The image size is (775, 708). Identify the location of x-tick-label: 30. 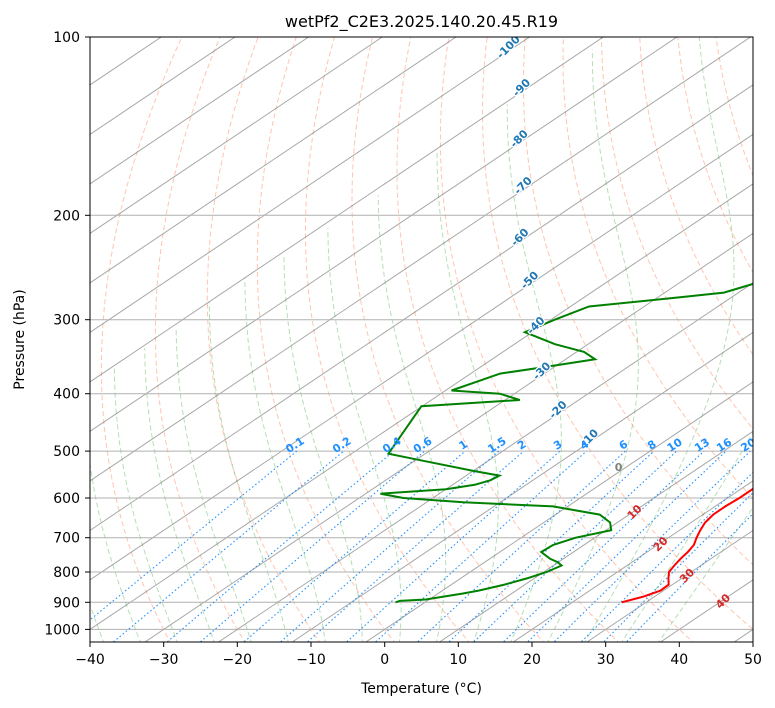
(606, 660).